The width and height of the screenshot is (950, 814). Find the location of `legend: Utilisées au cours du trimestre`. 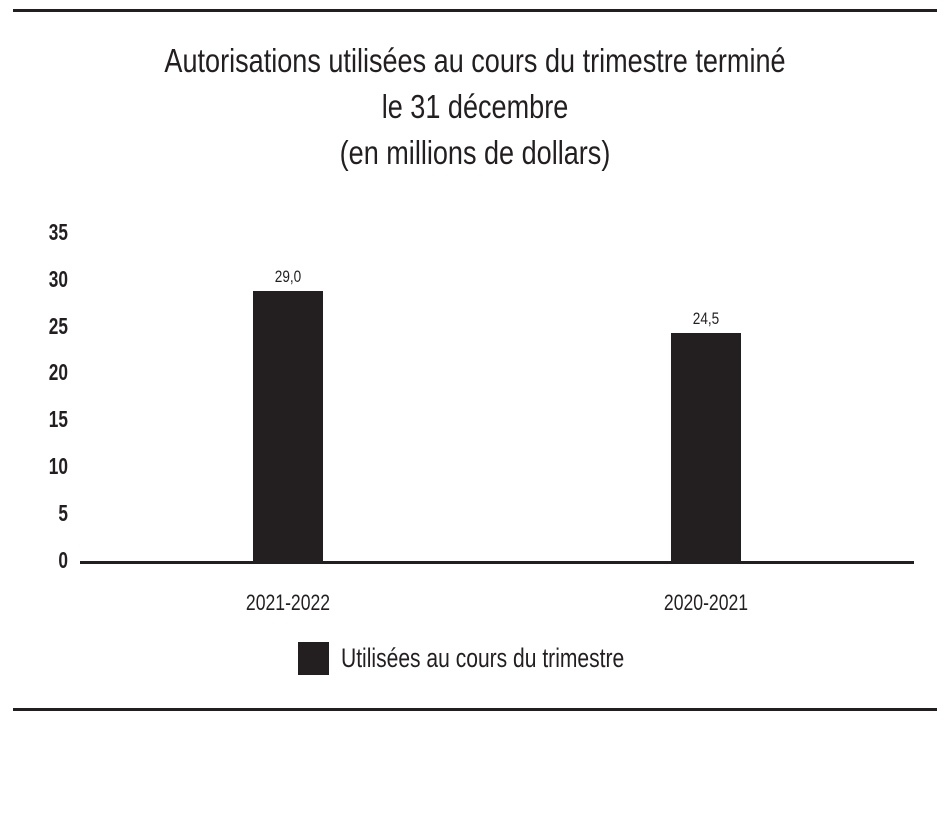

legend: Utilisées au cours du trimestre is located at coordinates (501, 658).